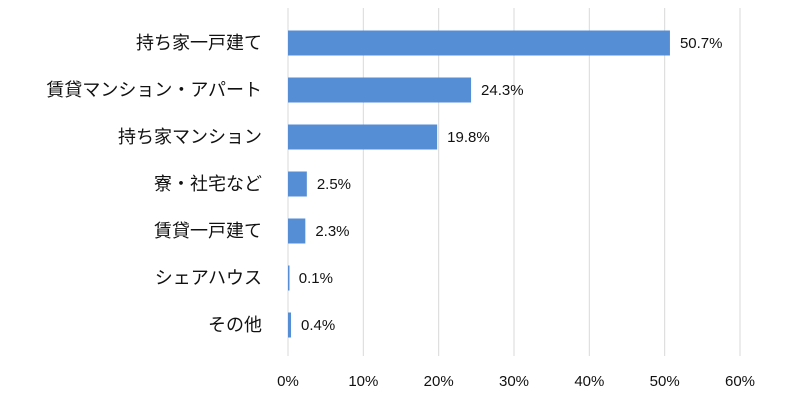 Image resolution: width=800 pixels, height=400 pixels. Describe the element at coordinates (332, 231) in the screenshot. I see `value-label: 2.3%` at that location.